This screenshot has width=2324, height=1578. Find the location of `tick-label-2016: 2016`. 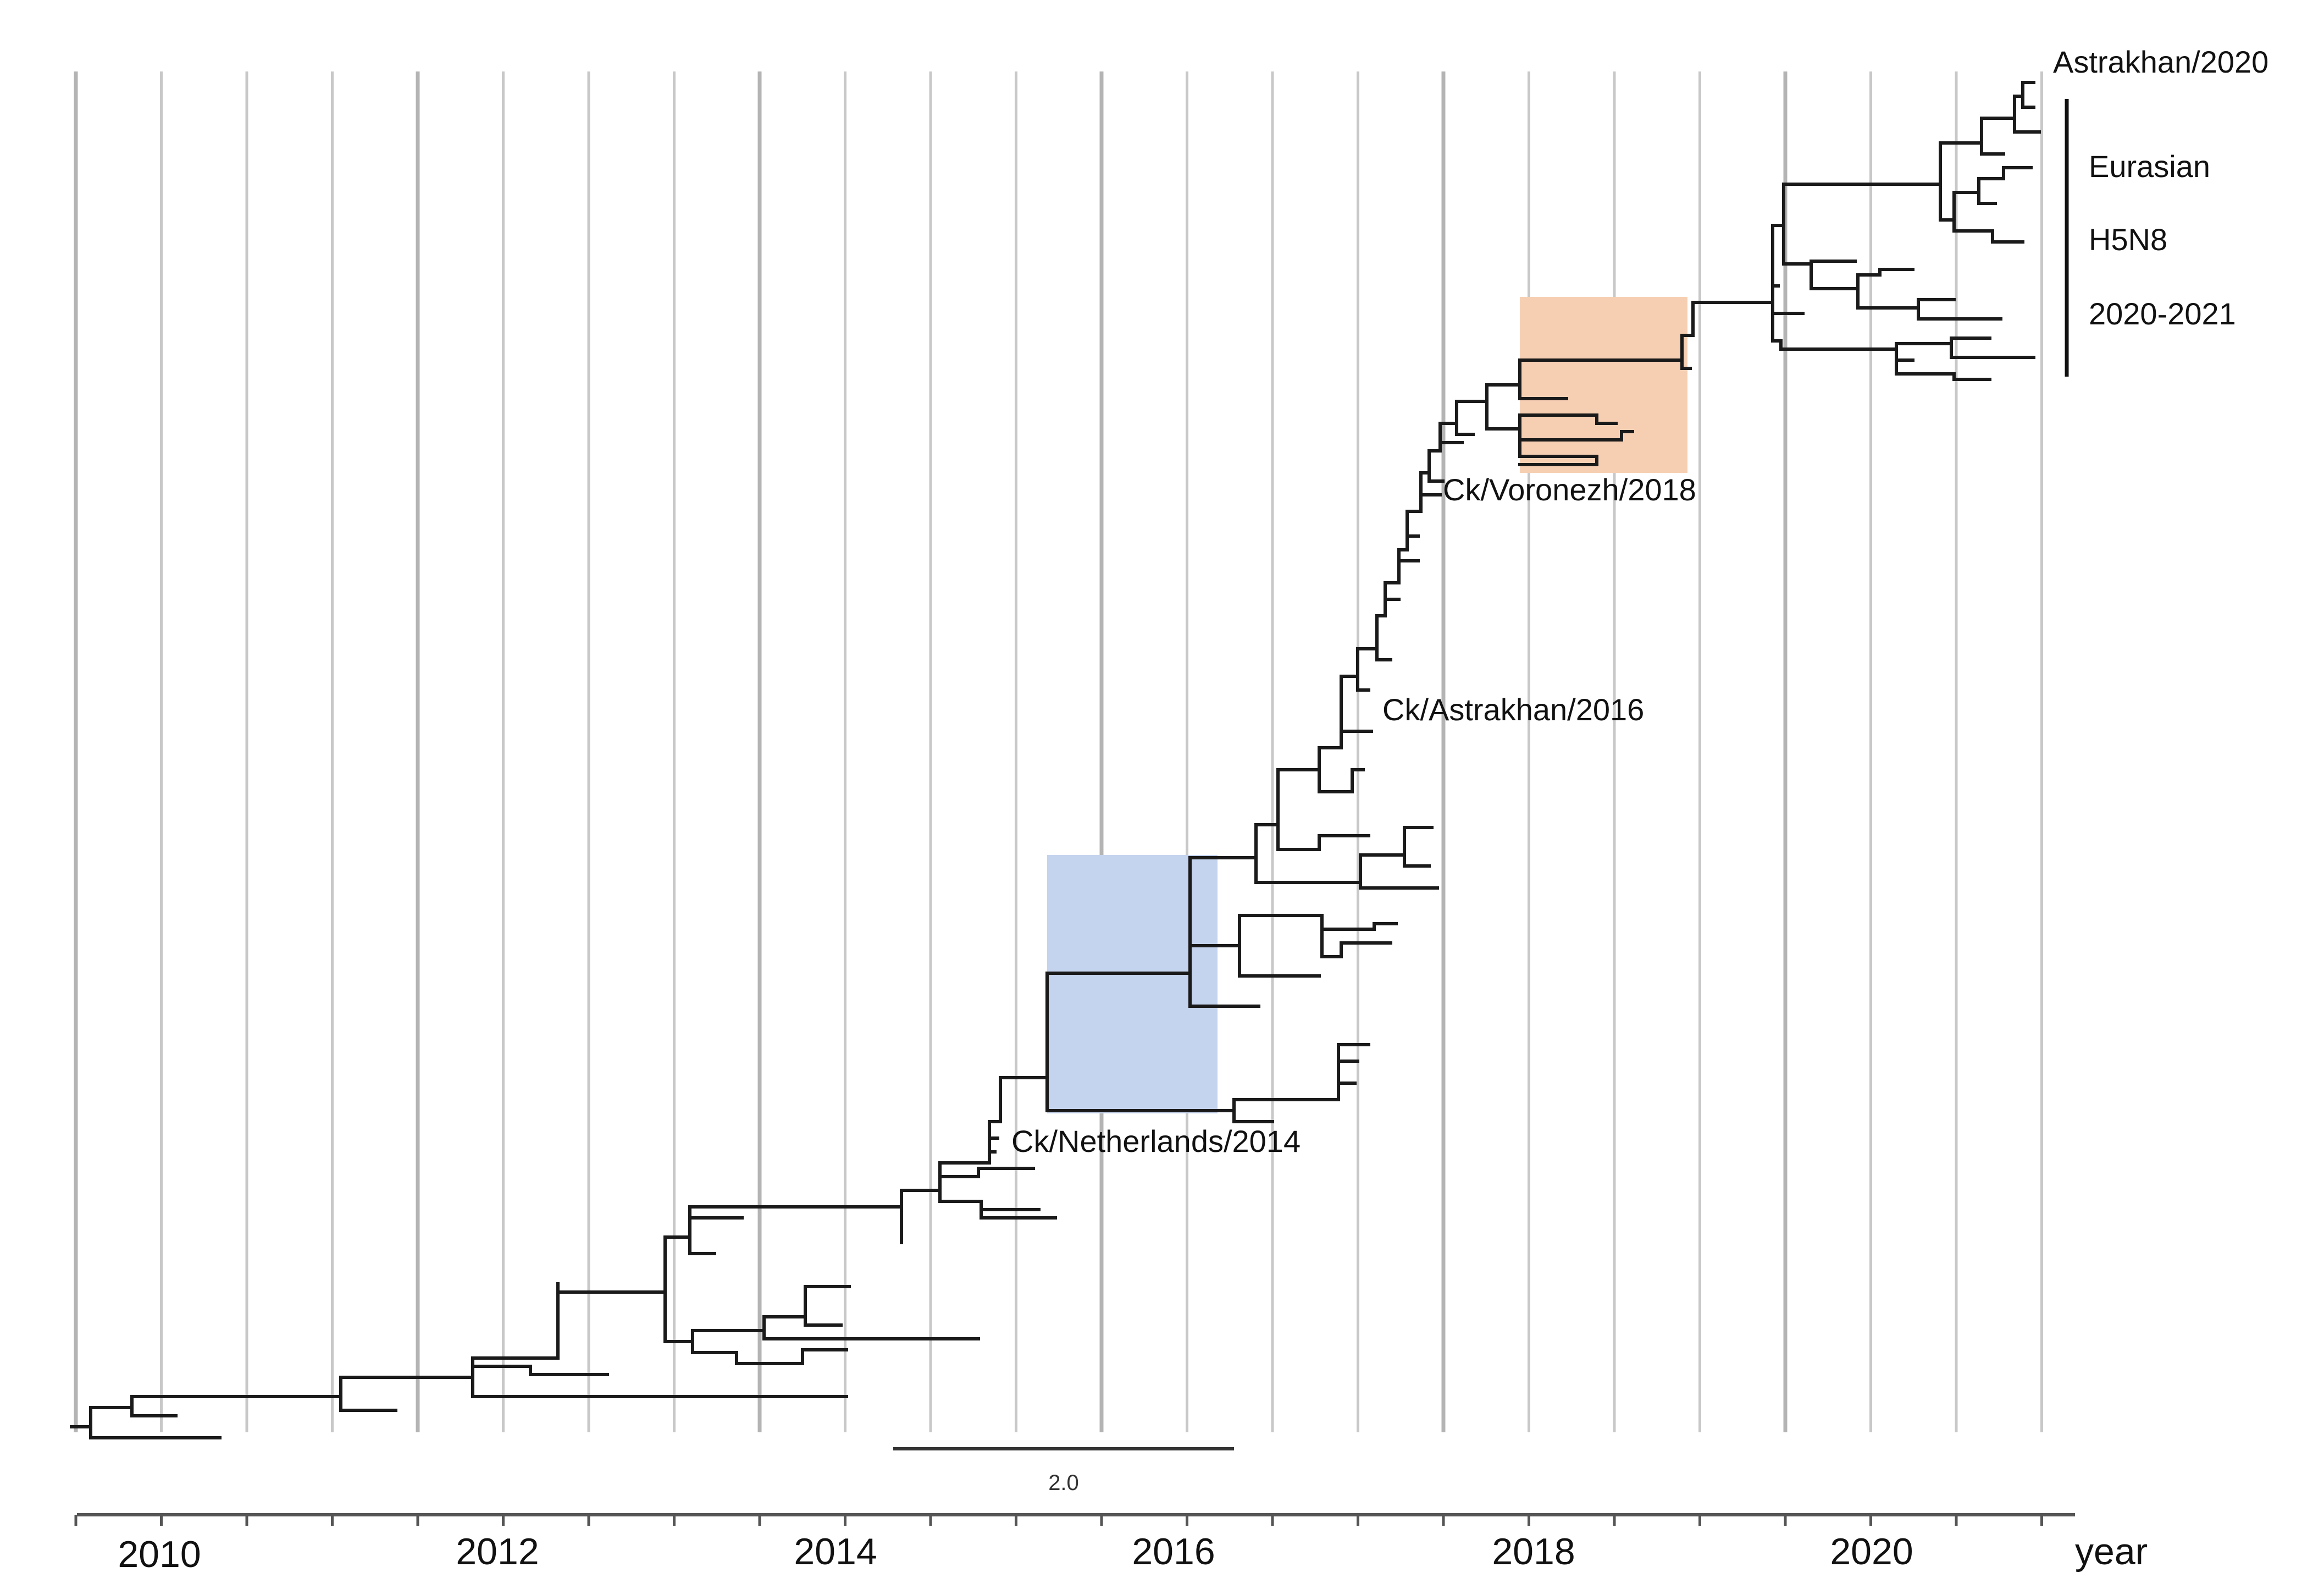

tick-label-2016: 2016 is located at coordinates (1174, 1552).